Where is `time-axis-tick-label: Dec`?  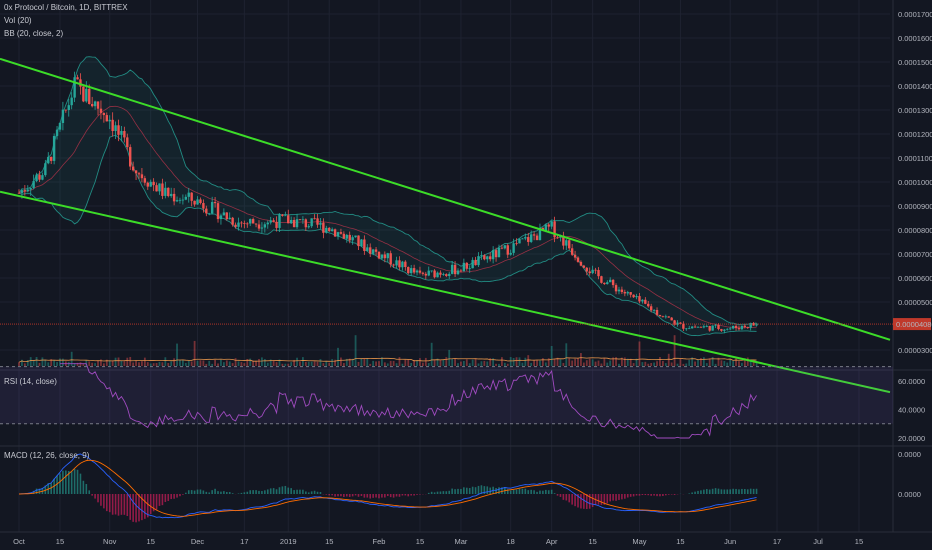 time-axis-tick-label: Dec is located at coordinates (198, 541).